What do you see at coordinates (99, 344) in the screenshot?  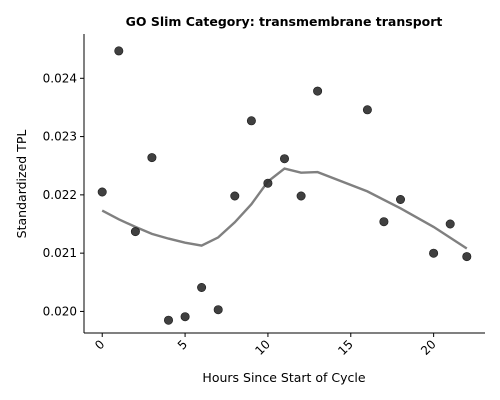 I see `x-tick-label: 0` at bounding box center [99, 344].